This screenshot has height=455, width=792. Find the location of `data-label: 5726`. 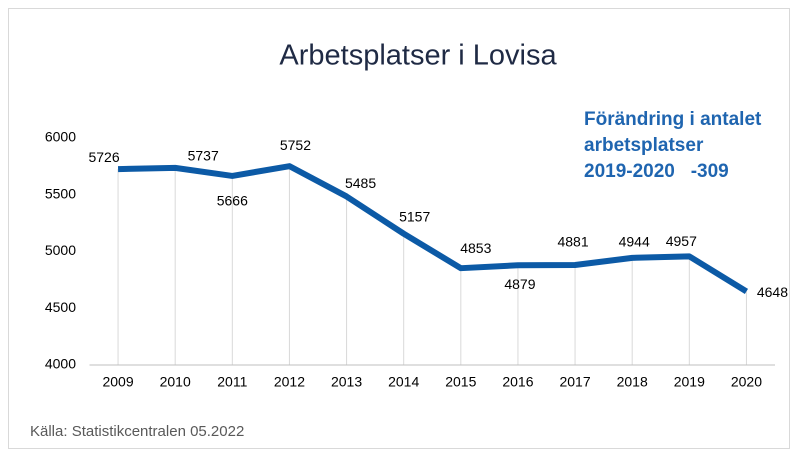

data-label: 5726 is located at coordinates (103, 157).